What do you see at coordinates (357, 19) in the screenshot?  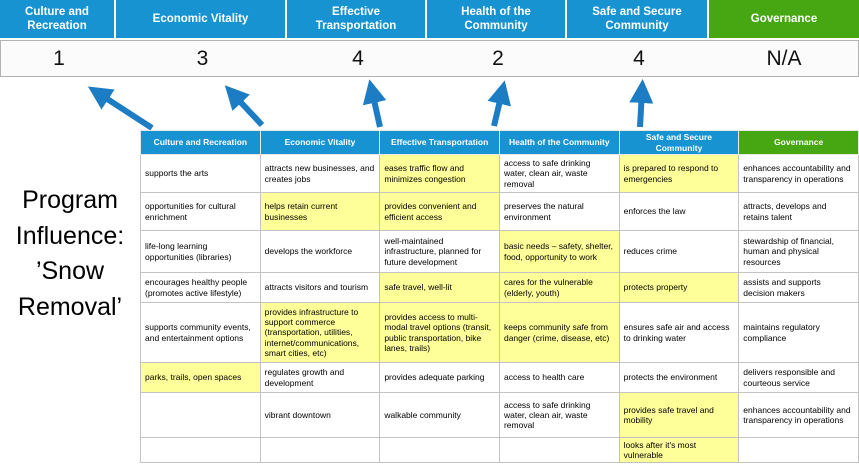 I see `category-header-effective-transportation: Effective Transportation` at bounding box center [357, 19].